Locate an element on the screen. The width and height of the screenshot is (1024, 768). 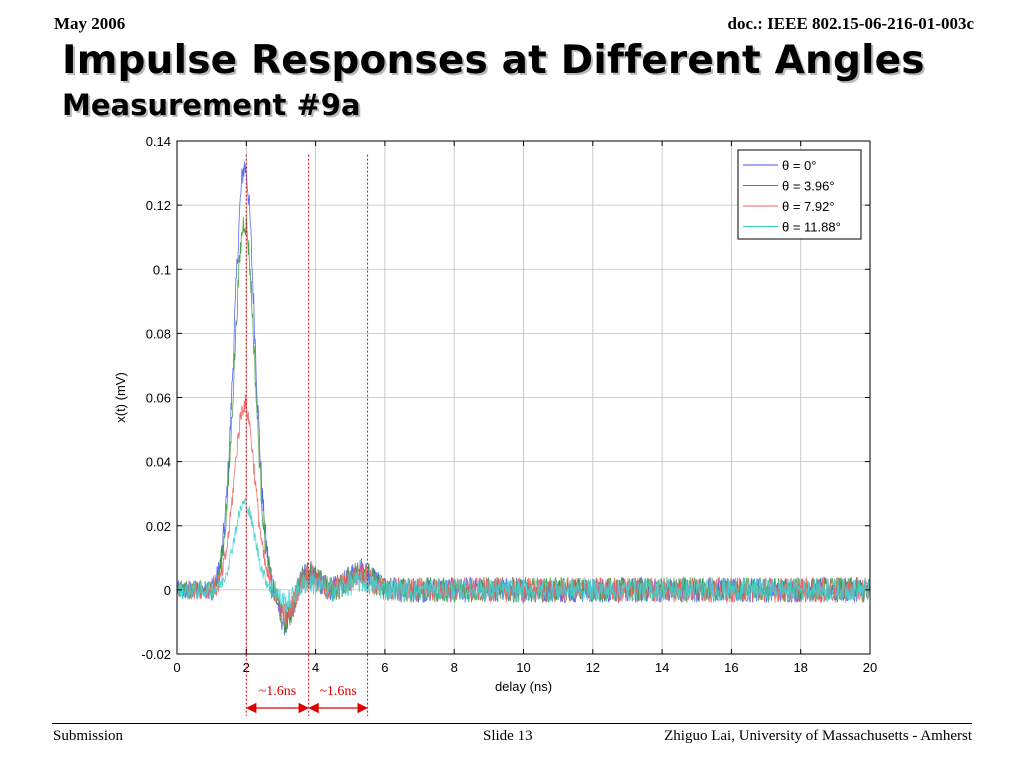
x-axis-label: delay (ns) is located at coordinates (523, 686).